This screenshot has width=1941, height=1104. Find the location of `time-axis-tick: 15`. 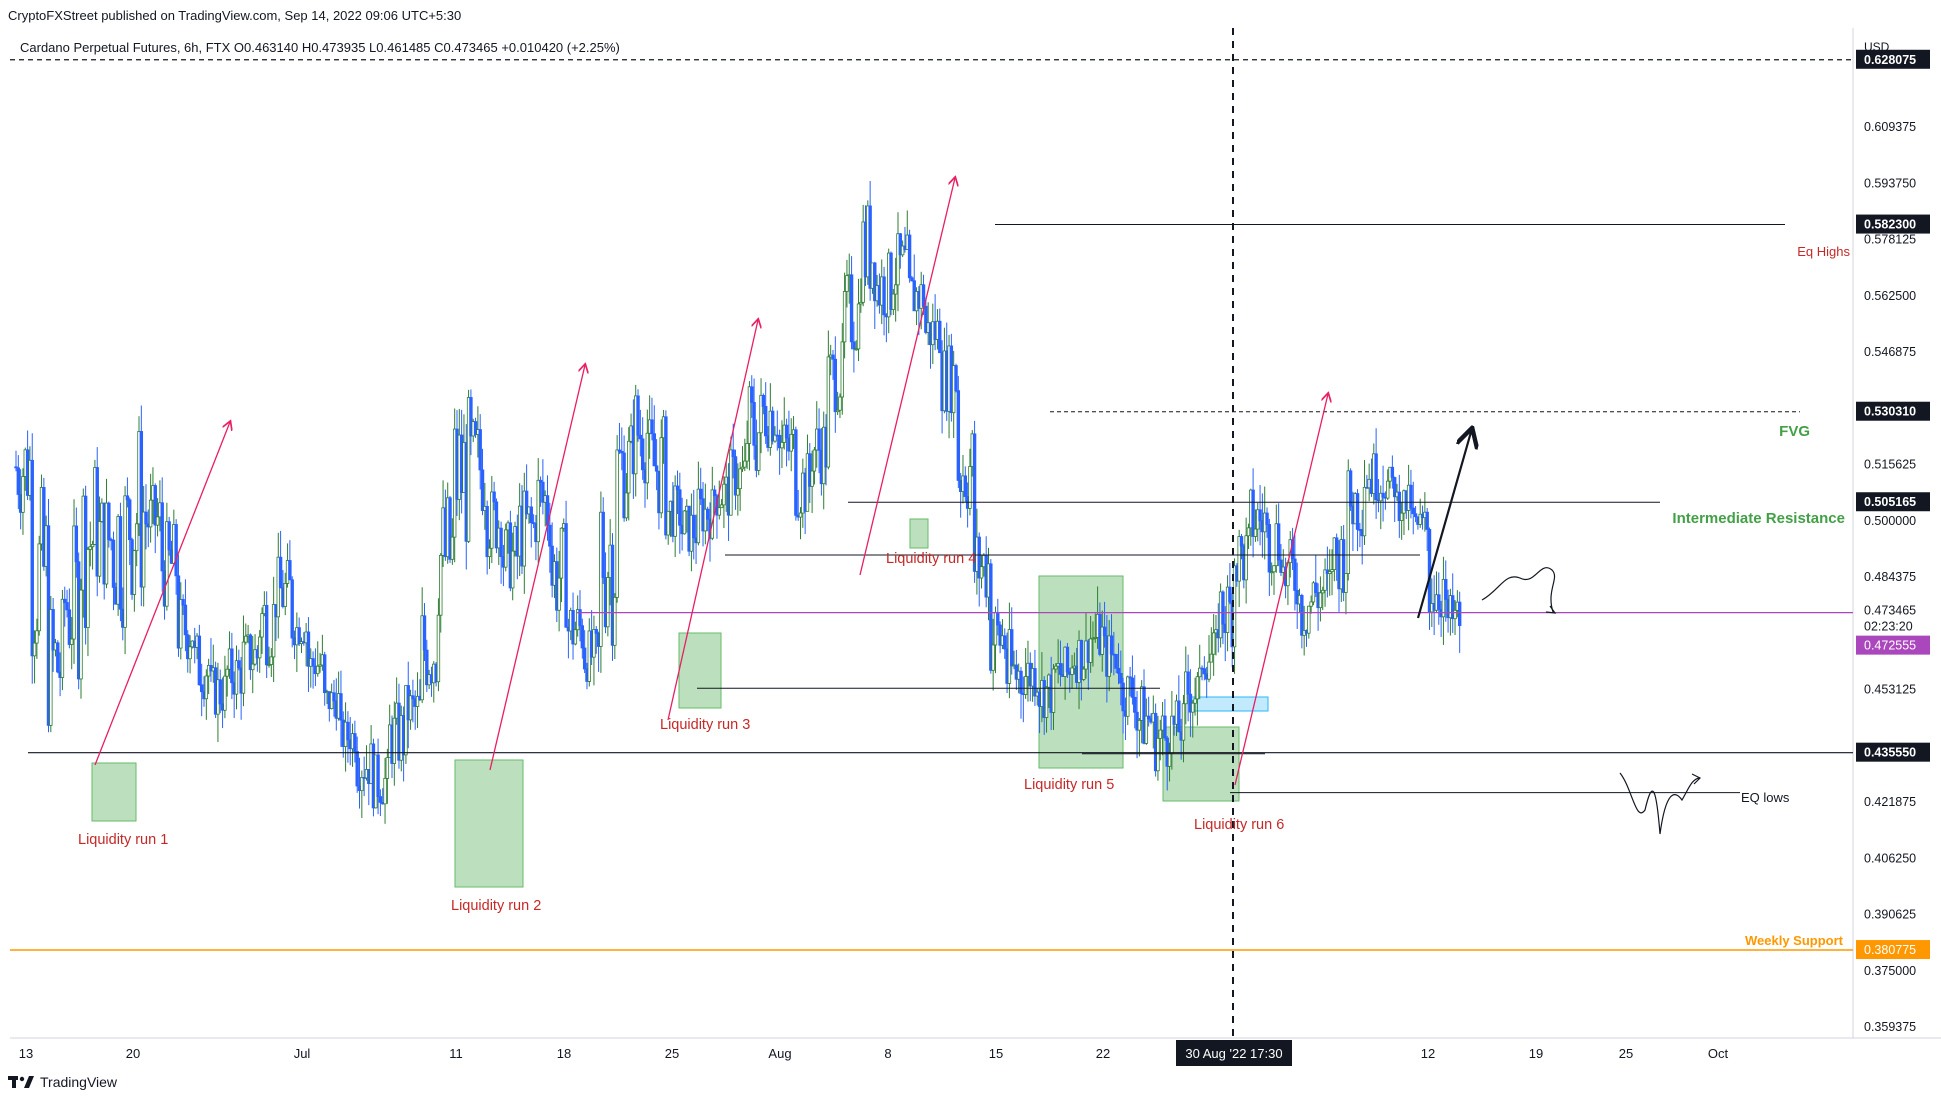

time-axis-tick: 15 is located at coordinates (996, 1053).